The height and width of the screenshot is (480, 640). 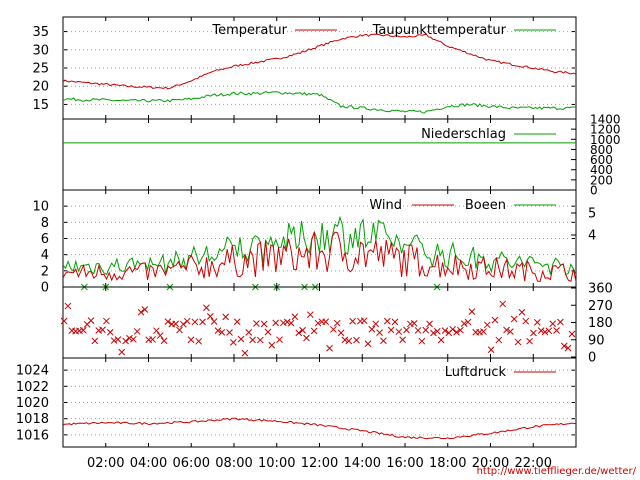 What do you see at coordinates (40, 69) in the screenshot?
I see `temperature-tick-label: 25` at bounding box center [40, 69].